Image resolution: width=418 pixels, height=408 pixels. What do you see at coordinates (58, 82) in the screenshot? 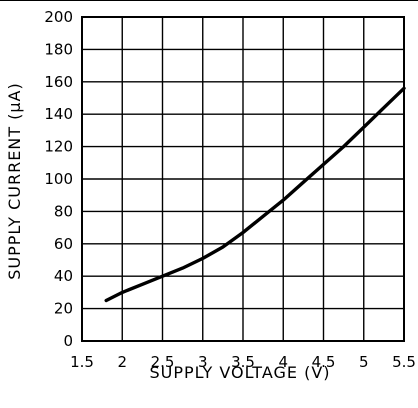
I see `y-tick-label: 160` at bounding box center [58, 82].